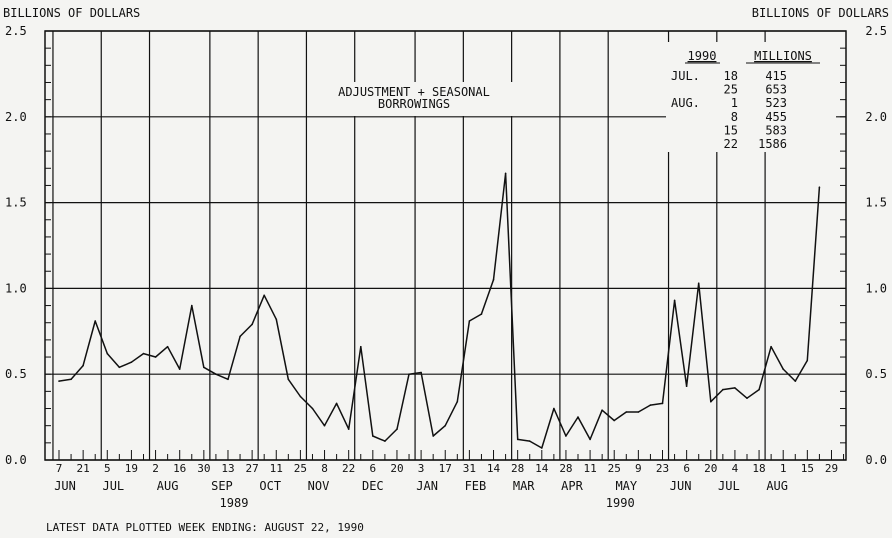  Describe the element at coordinates (783, 56) in the screenshot. I see `table-header-millions: MILLIONS` at that location.